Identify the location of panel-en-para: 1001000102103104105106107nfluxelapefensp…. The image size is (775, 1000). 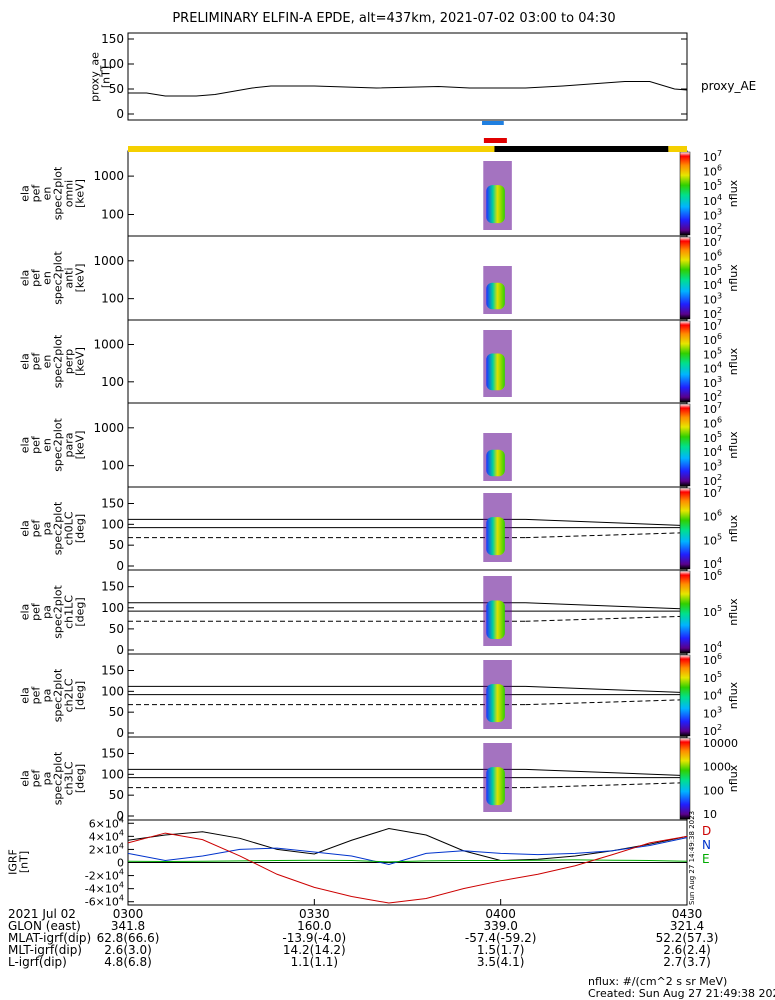
(380, 444).